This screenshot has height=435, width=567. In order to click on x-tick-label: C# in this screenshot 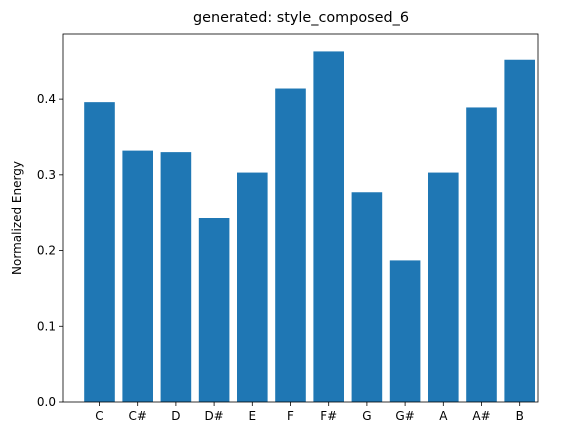, I will do `click(137, 416)`.